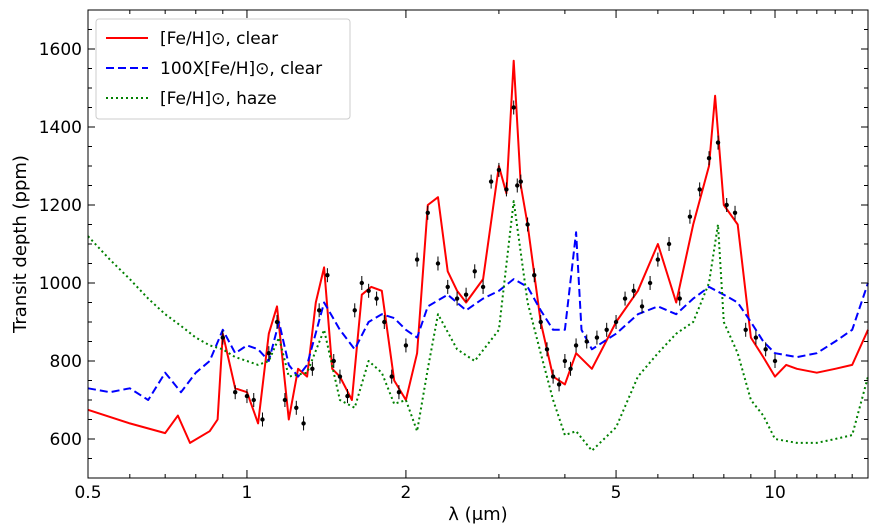 The width and height of the screenshot is (870, 526). What do you see at coordinates (477, 514) in the screenshot?
I see `x-axis-label: λ (μm)` at bounding box center [477, 514].